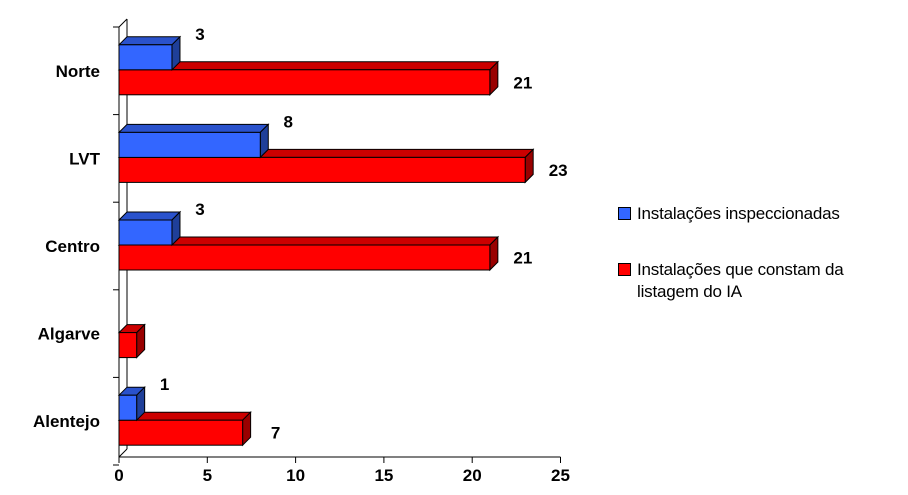 The image size is (908, 495). I want to click on axis-depth-bottom, so click(123, 453).